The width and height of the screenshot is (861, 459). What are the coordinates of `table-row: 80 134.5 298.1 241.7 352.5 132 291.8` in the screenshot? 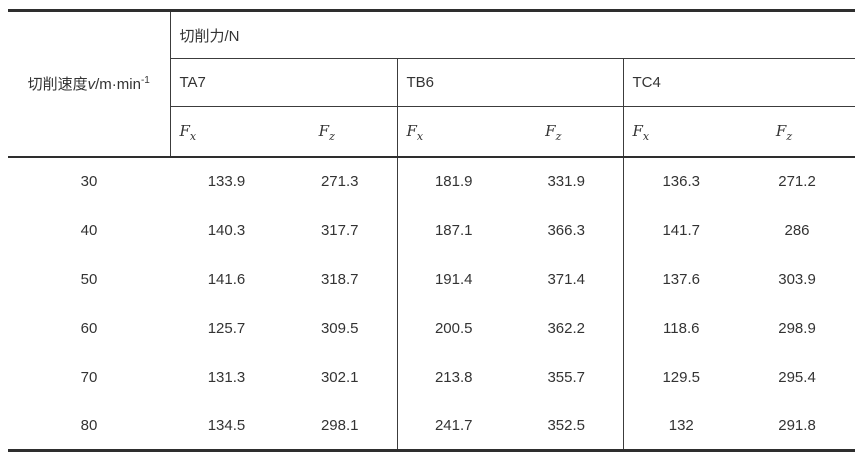 It's located at (431, 426).